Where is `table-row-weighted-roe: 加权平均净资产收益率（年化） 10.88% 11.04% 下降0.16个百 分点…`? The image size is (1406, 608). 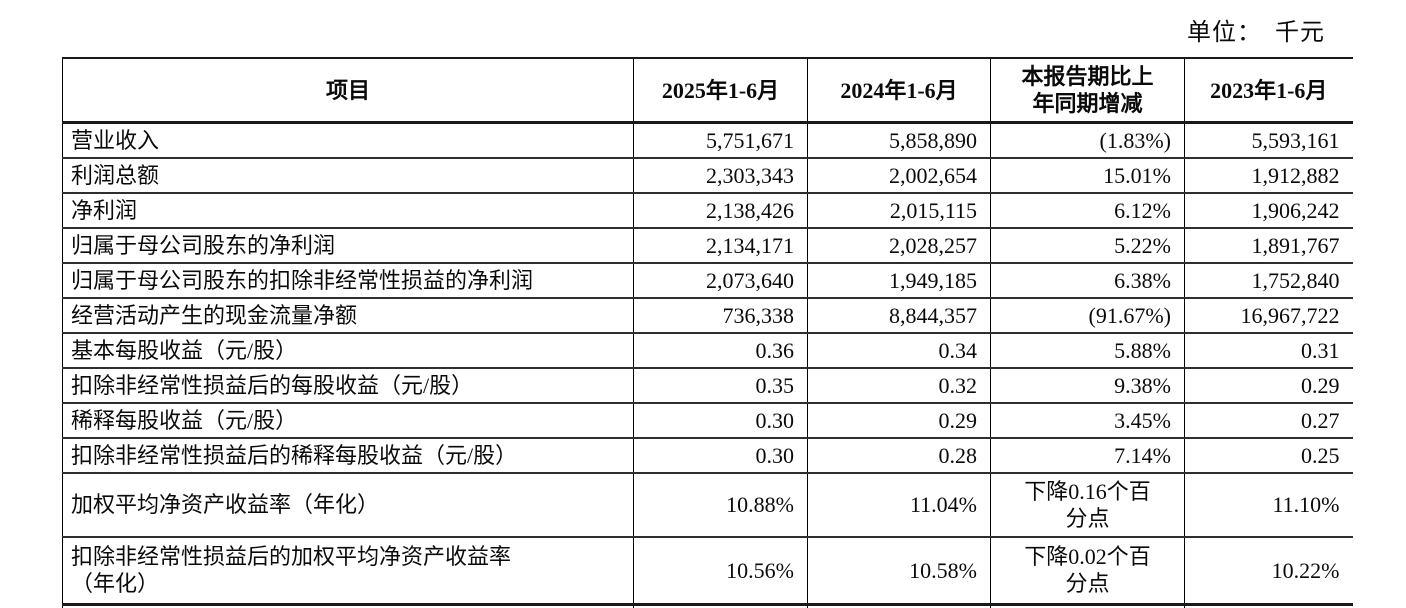
table-row-weighted-roe: 加权平均净资产收益率（年化） 10.88% 11.04% 下降0.16个百 分点… is located at coordinates (707, 505).